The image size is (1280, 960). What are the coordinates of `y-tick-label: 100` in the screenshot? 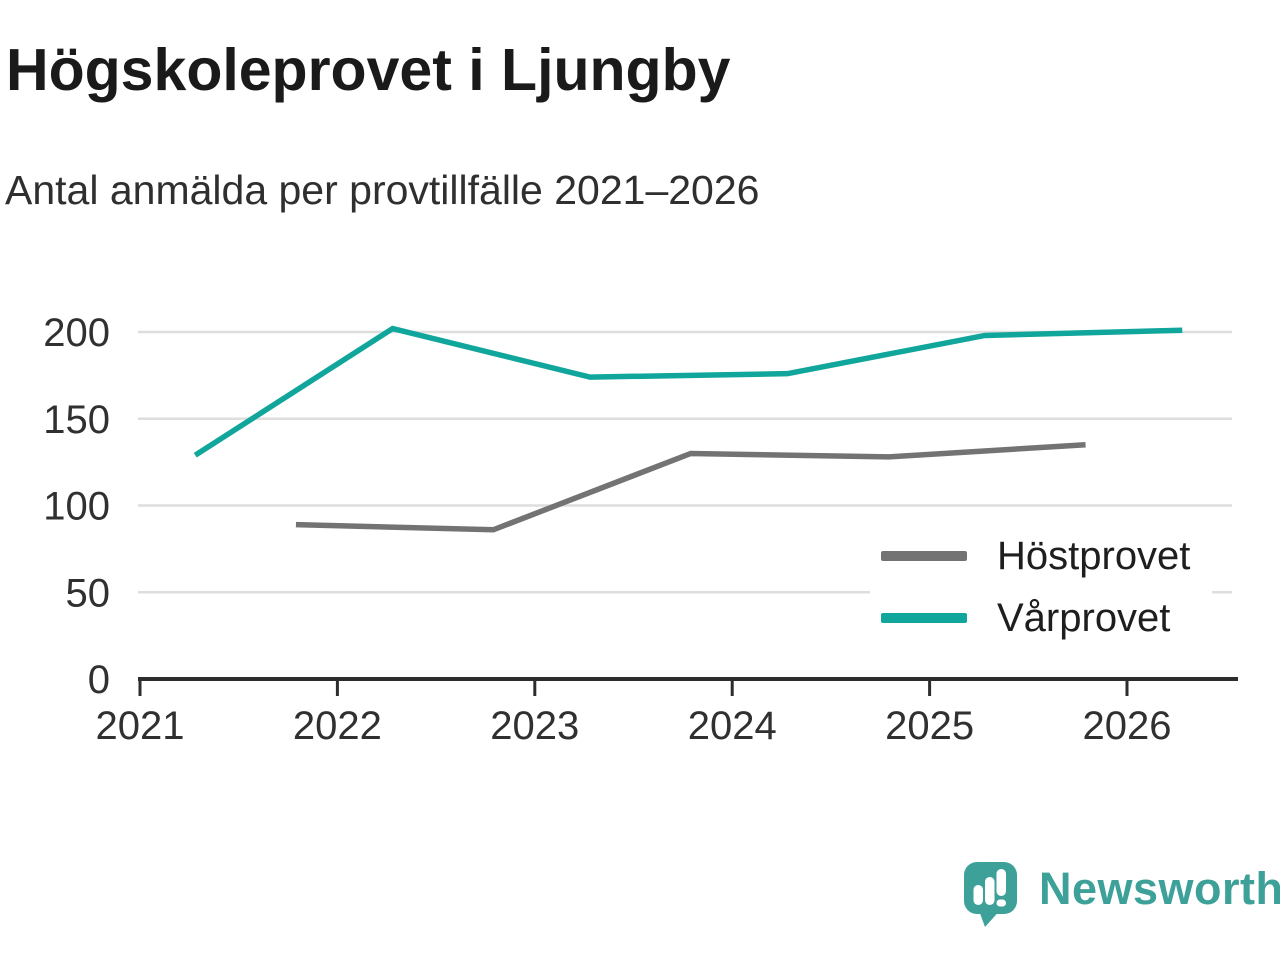 It's located at (76, 507).